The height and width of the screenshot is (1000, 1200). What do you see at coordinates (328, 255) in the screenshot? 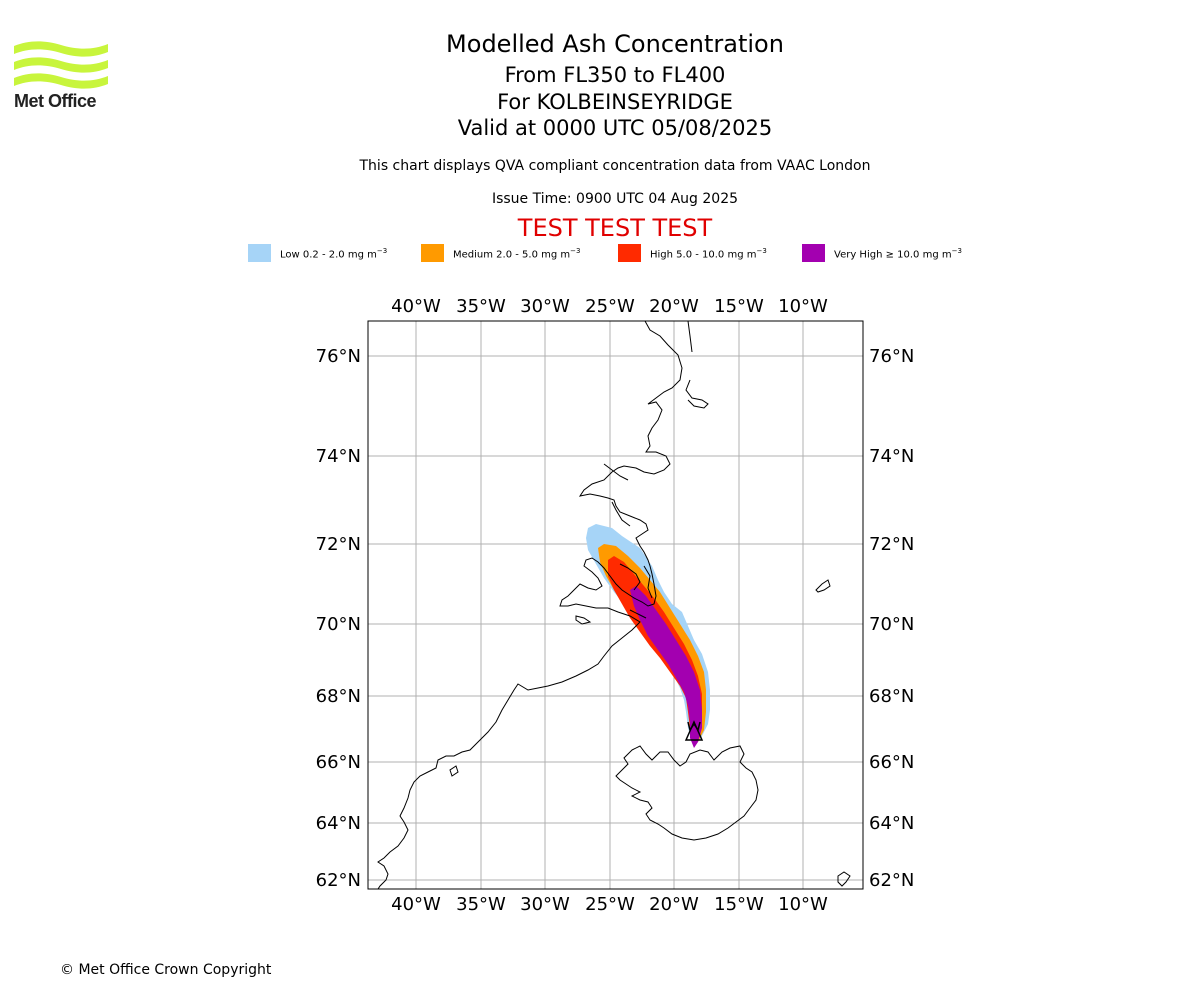
I see `legend-label-low: Low 0.2 - 2.0 mg m` at bounding box center [328, 255].